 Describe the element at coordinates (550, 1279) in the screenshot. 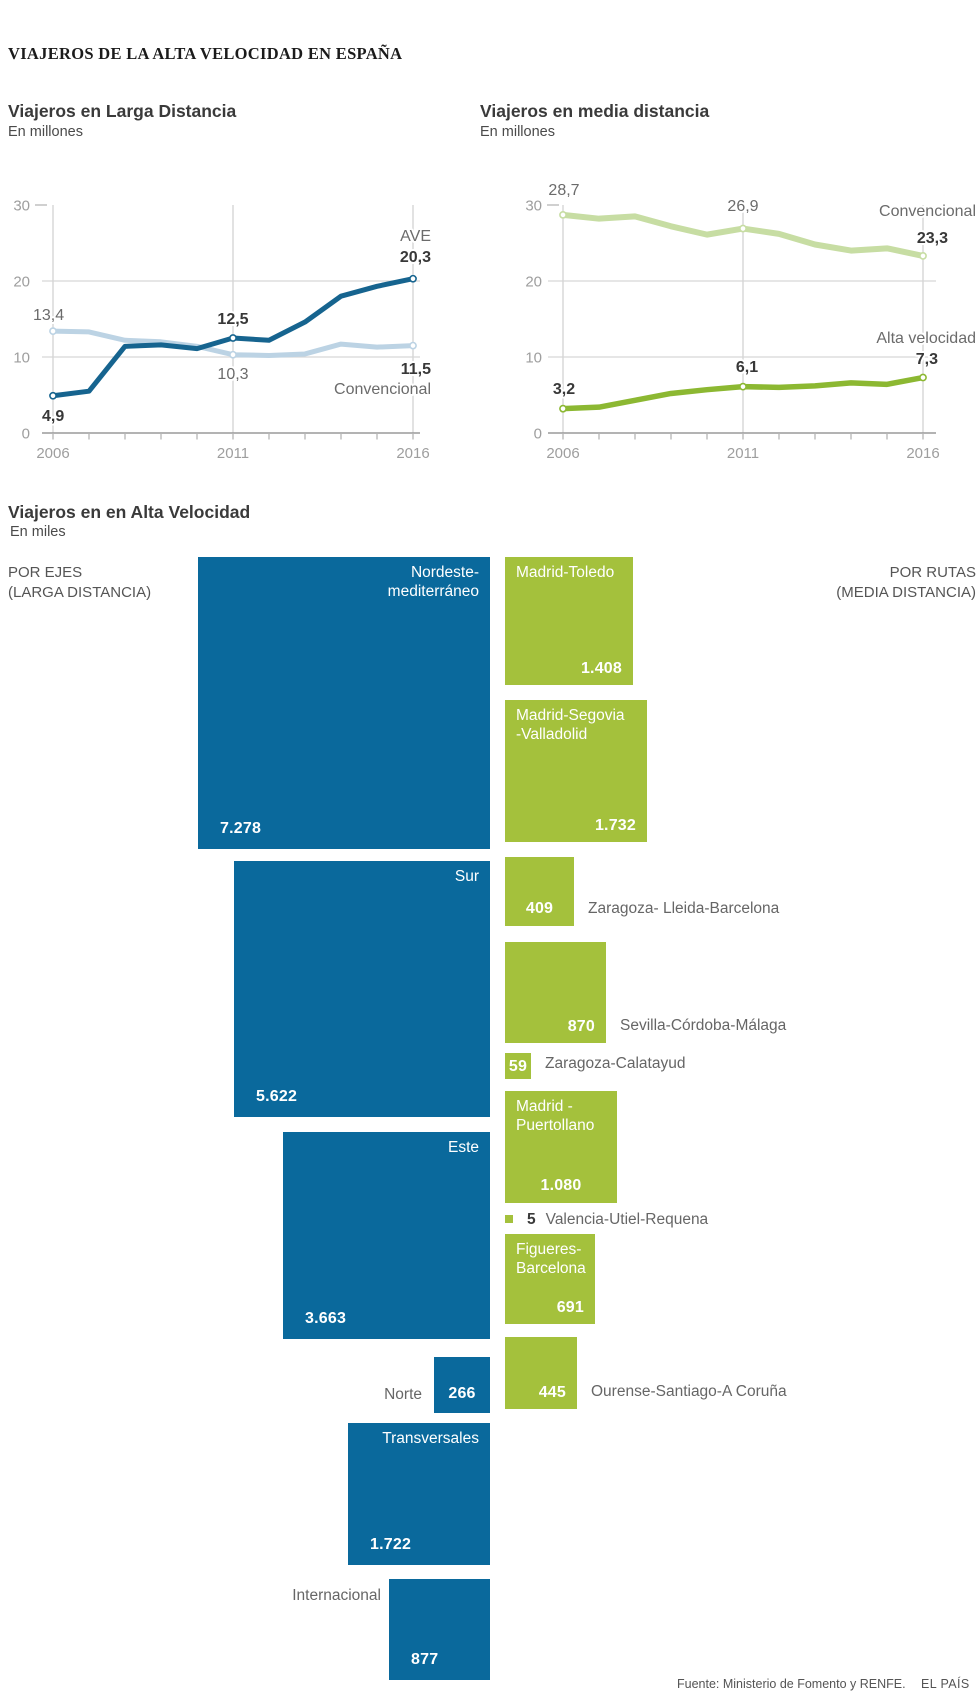

I see `ruta-square-figueres-barcelona: 691 Figueres- Barcelona` at that location.